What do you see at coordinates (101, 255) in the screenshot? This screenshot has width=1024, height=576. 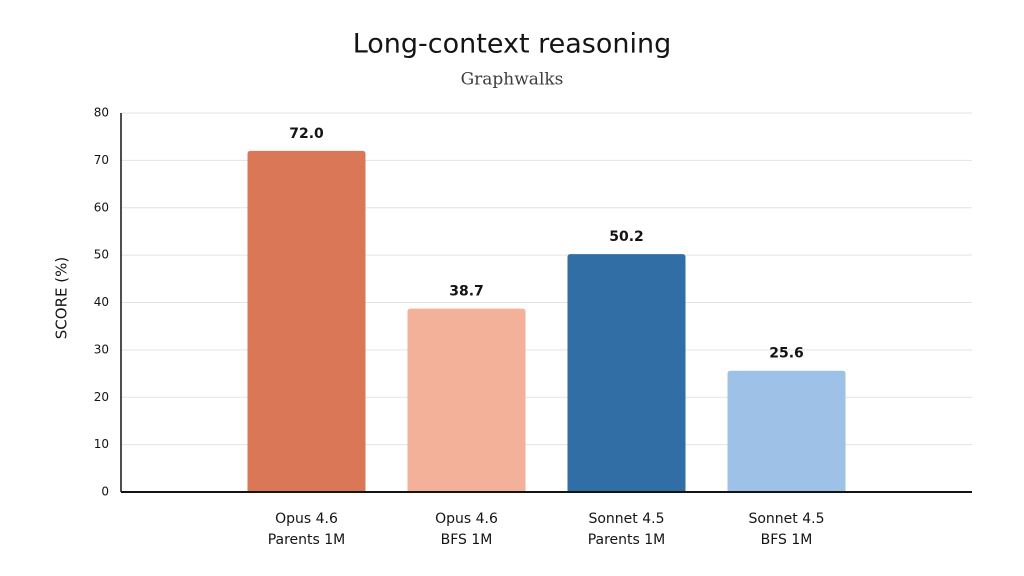 I see `y-tick-label: 50` at bounding box center [101, 255].